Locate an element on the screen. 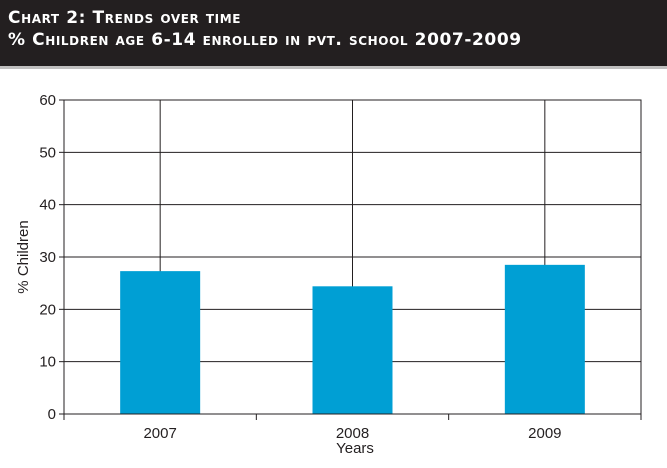 This screenshot has width=667, height=468. bar-2007 is located at coordinates (160, 342).